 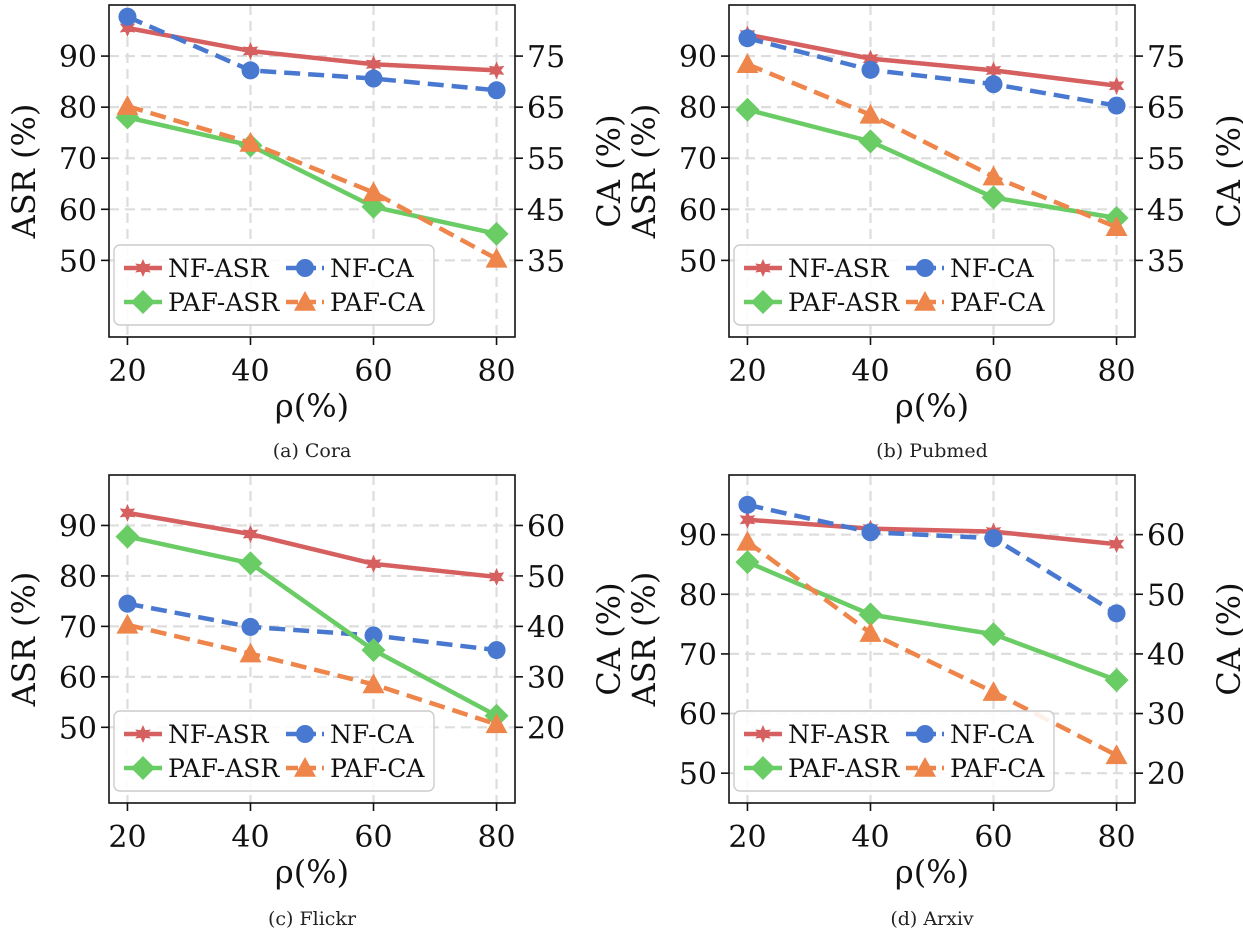 I want to click on panel-caption: (a) Cora, so click(x=312, y=451).